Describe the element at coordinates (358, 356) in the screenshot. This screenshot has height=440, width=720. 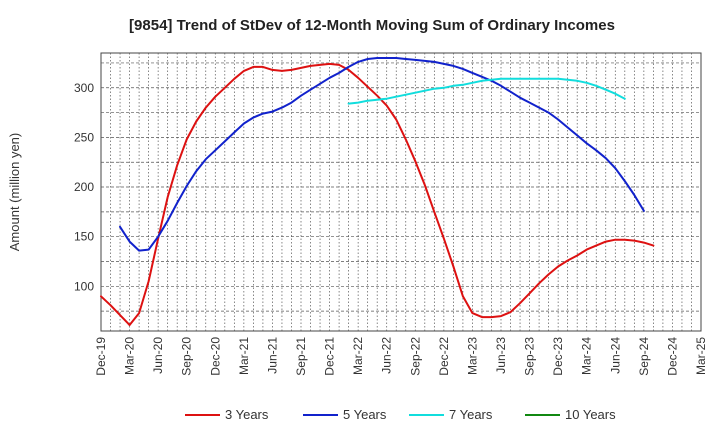
I see `x-tick-label: Mar-22` at that location.